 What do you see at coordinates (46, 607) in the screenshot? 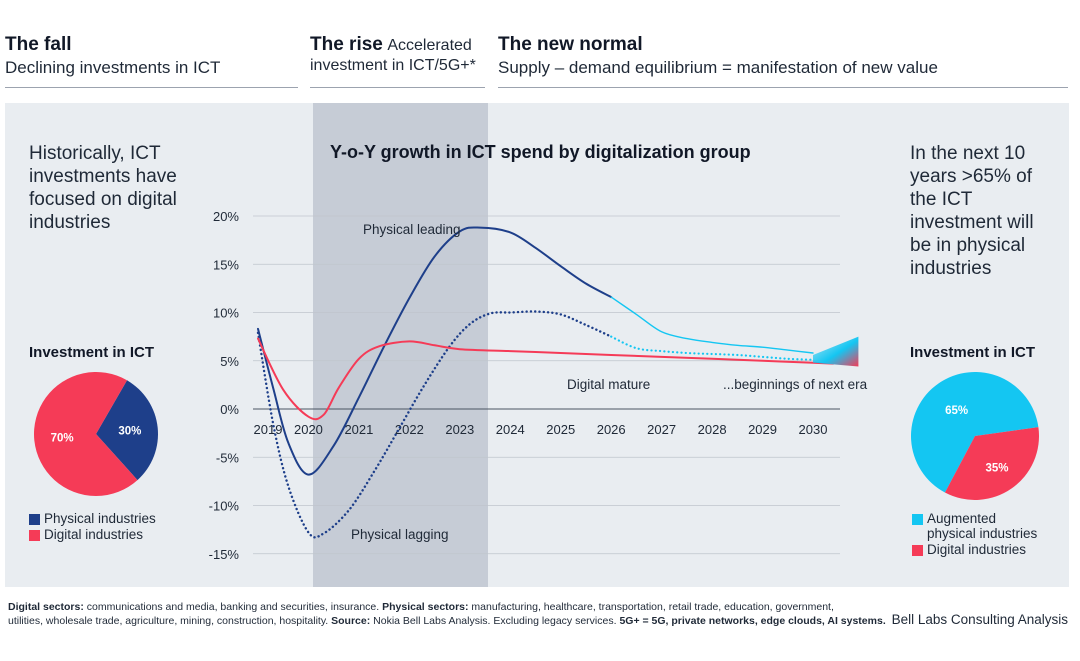
I see `footer-digital-label: Digital sectors:` at bounding box center [46, 607].